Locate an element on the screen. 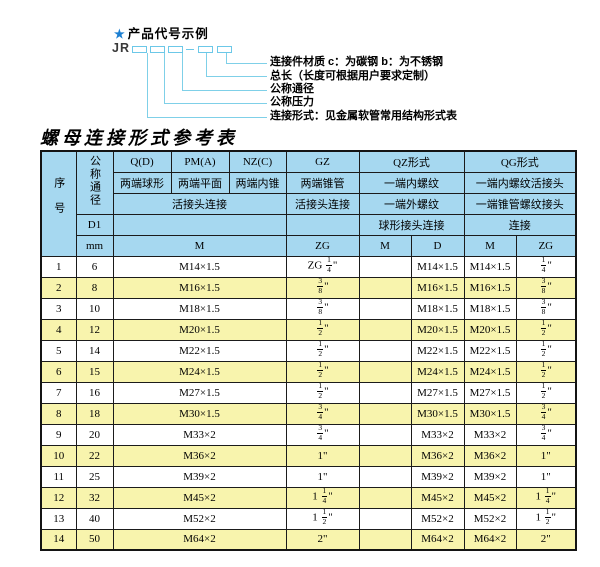  cell-m: M16×1.5 is located at coordinates (199, 287).